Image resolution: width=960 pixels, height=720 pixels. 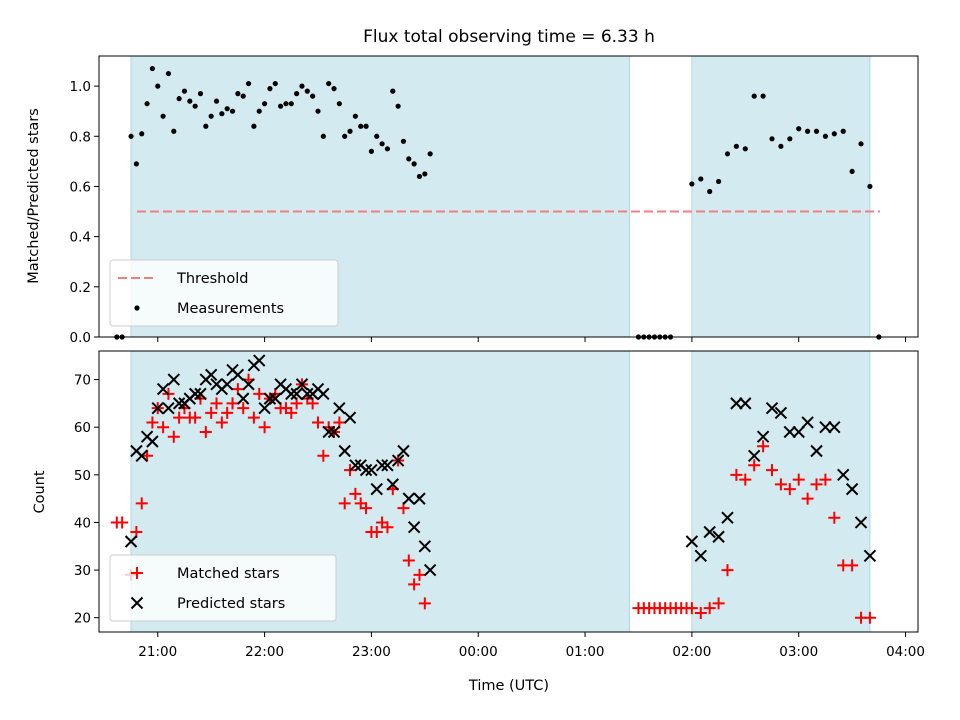 What do you see at coordinates (82, 619) in the screenshot?
I see `bottom-y-tick-label: 20` at bounding box center [82, 619].